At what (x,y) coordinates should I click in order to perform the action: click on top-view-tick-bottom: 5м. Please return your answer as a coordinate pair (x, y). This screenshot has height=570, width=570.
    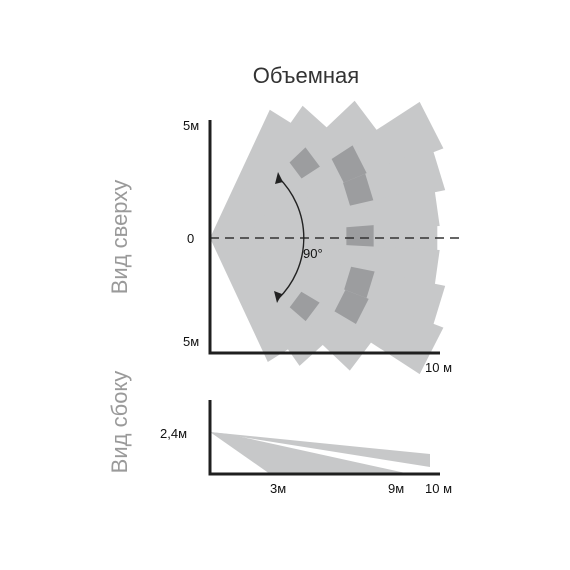
    Looking at the image, I should click on (191, 341).